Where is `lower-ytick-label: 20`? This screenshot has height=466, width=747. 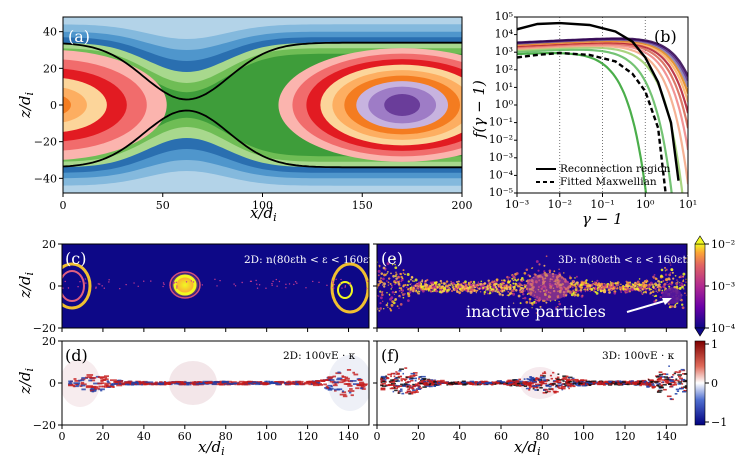
lower-ytick-label: 20 is located at coordinates (49, 244).